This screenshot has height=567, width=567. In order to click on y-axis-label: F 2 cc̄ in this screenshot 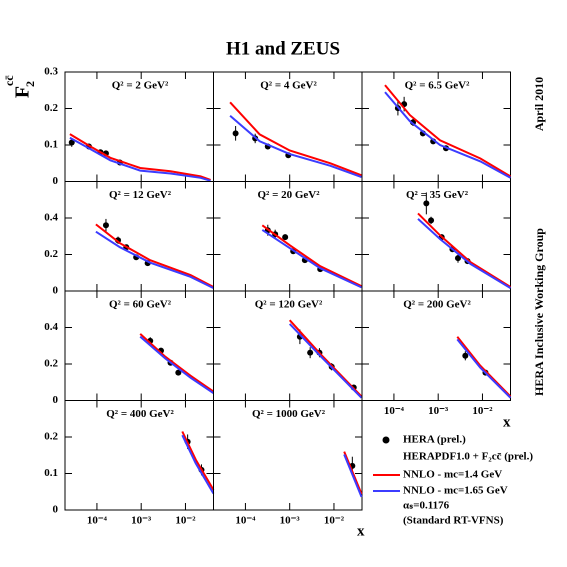, I will do `click(19, 86)`.